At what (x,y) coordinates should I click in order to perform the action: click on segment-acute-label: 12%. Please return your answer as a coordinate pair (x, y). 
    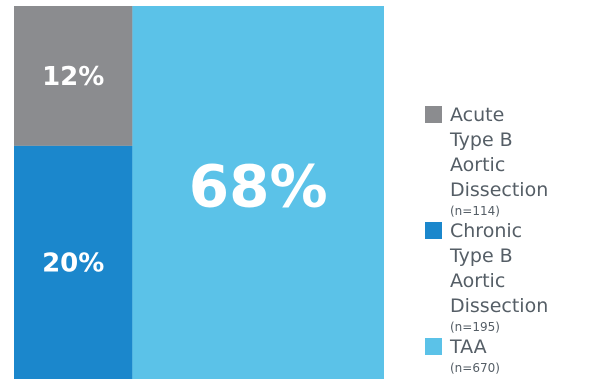
    Looking at the image, I should click on (73, 77).